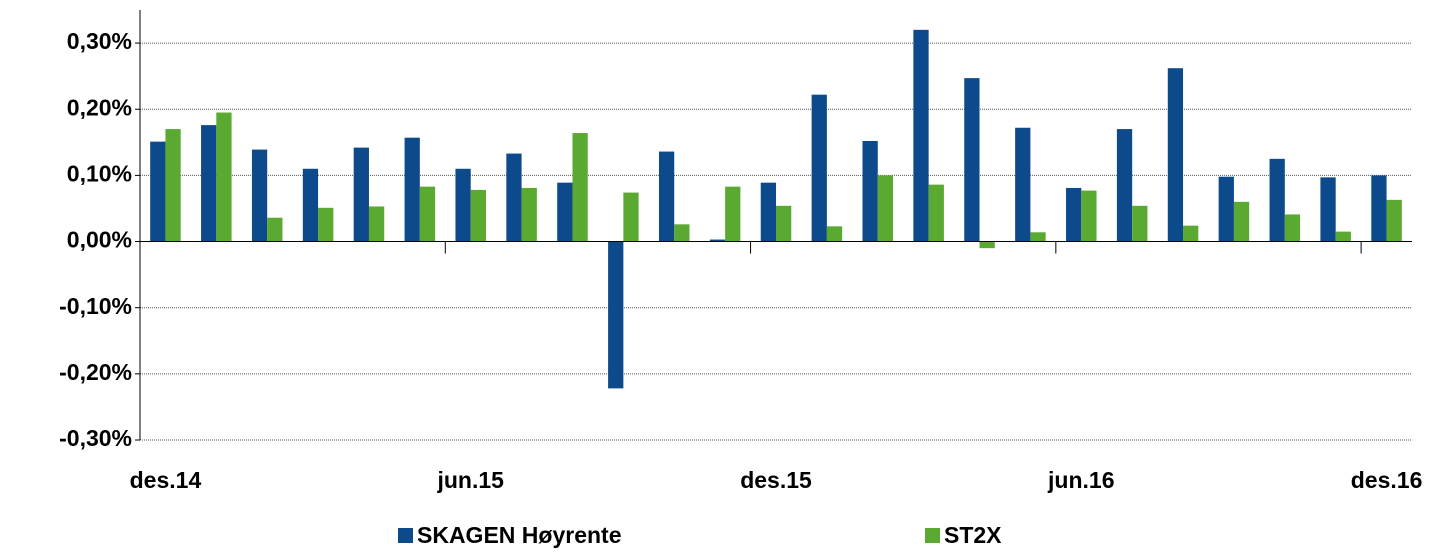 The width and height of the screenshot is (1441, 556). Describe the element at coordinates (95, 306) in the screenshot. I see `y-tick-label: -0,10%` at that location.